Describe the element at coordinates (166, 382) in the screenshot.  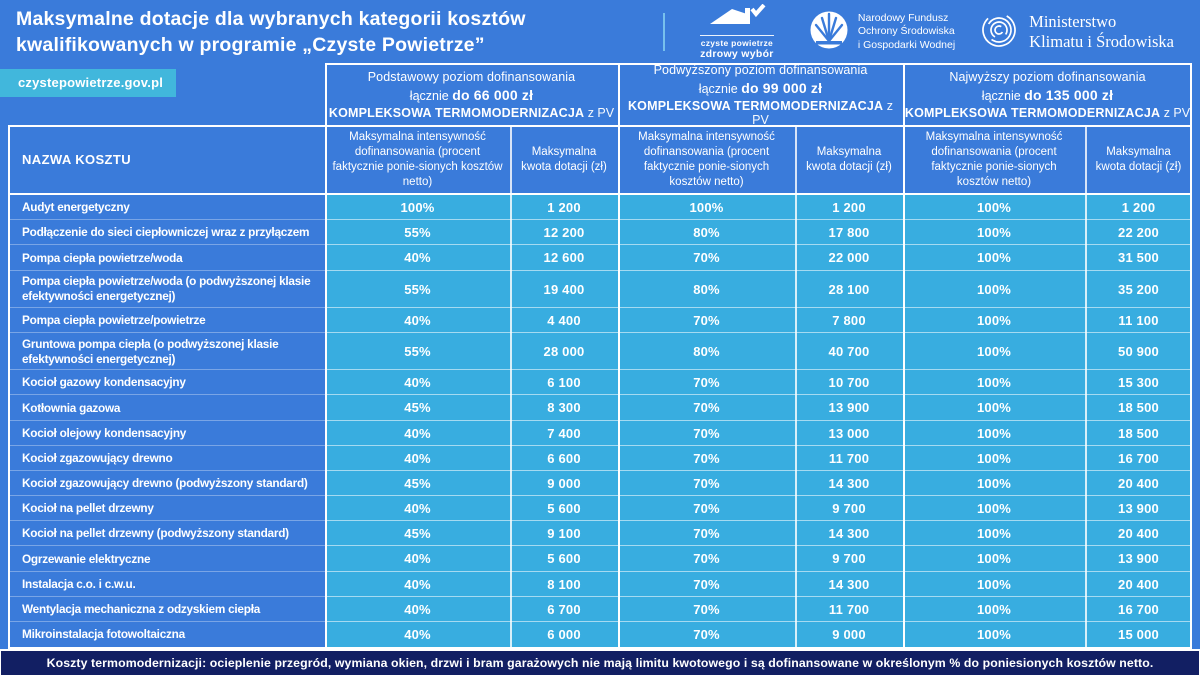
I see `cost-name-cell: Kocioł gazowy kondensacyjny` at that location.